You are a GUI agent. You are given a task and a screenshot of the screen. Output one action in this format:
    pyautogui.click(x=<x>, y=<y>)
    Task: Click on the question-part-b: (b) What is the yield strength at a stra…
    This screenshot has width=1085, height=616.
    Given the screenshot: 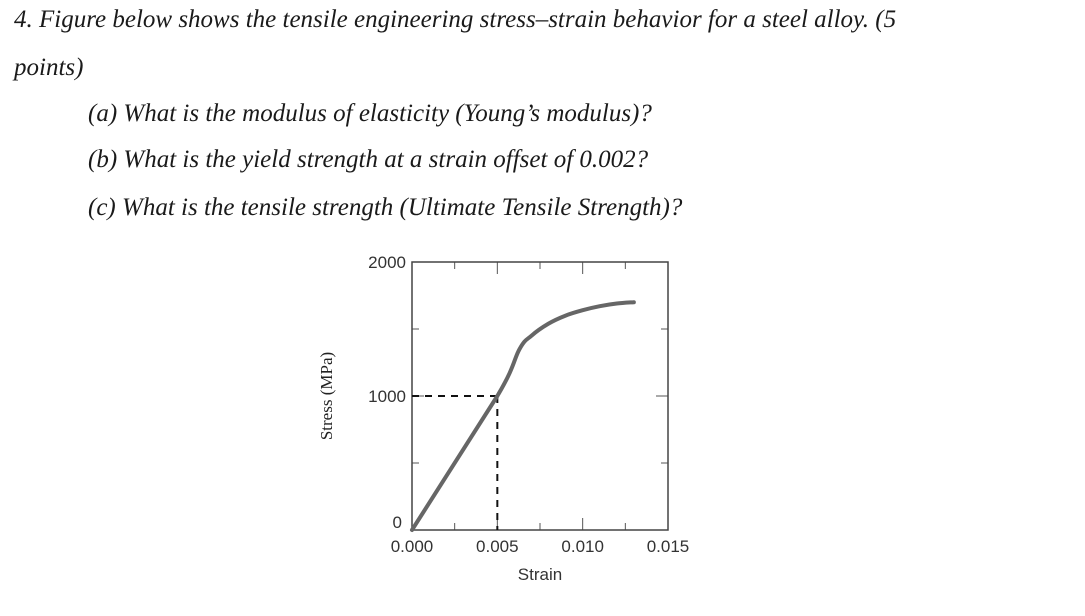 What is the action you would take?
    pyautogui.click(x=368, y=159)
    